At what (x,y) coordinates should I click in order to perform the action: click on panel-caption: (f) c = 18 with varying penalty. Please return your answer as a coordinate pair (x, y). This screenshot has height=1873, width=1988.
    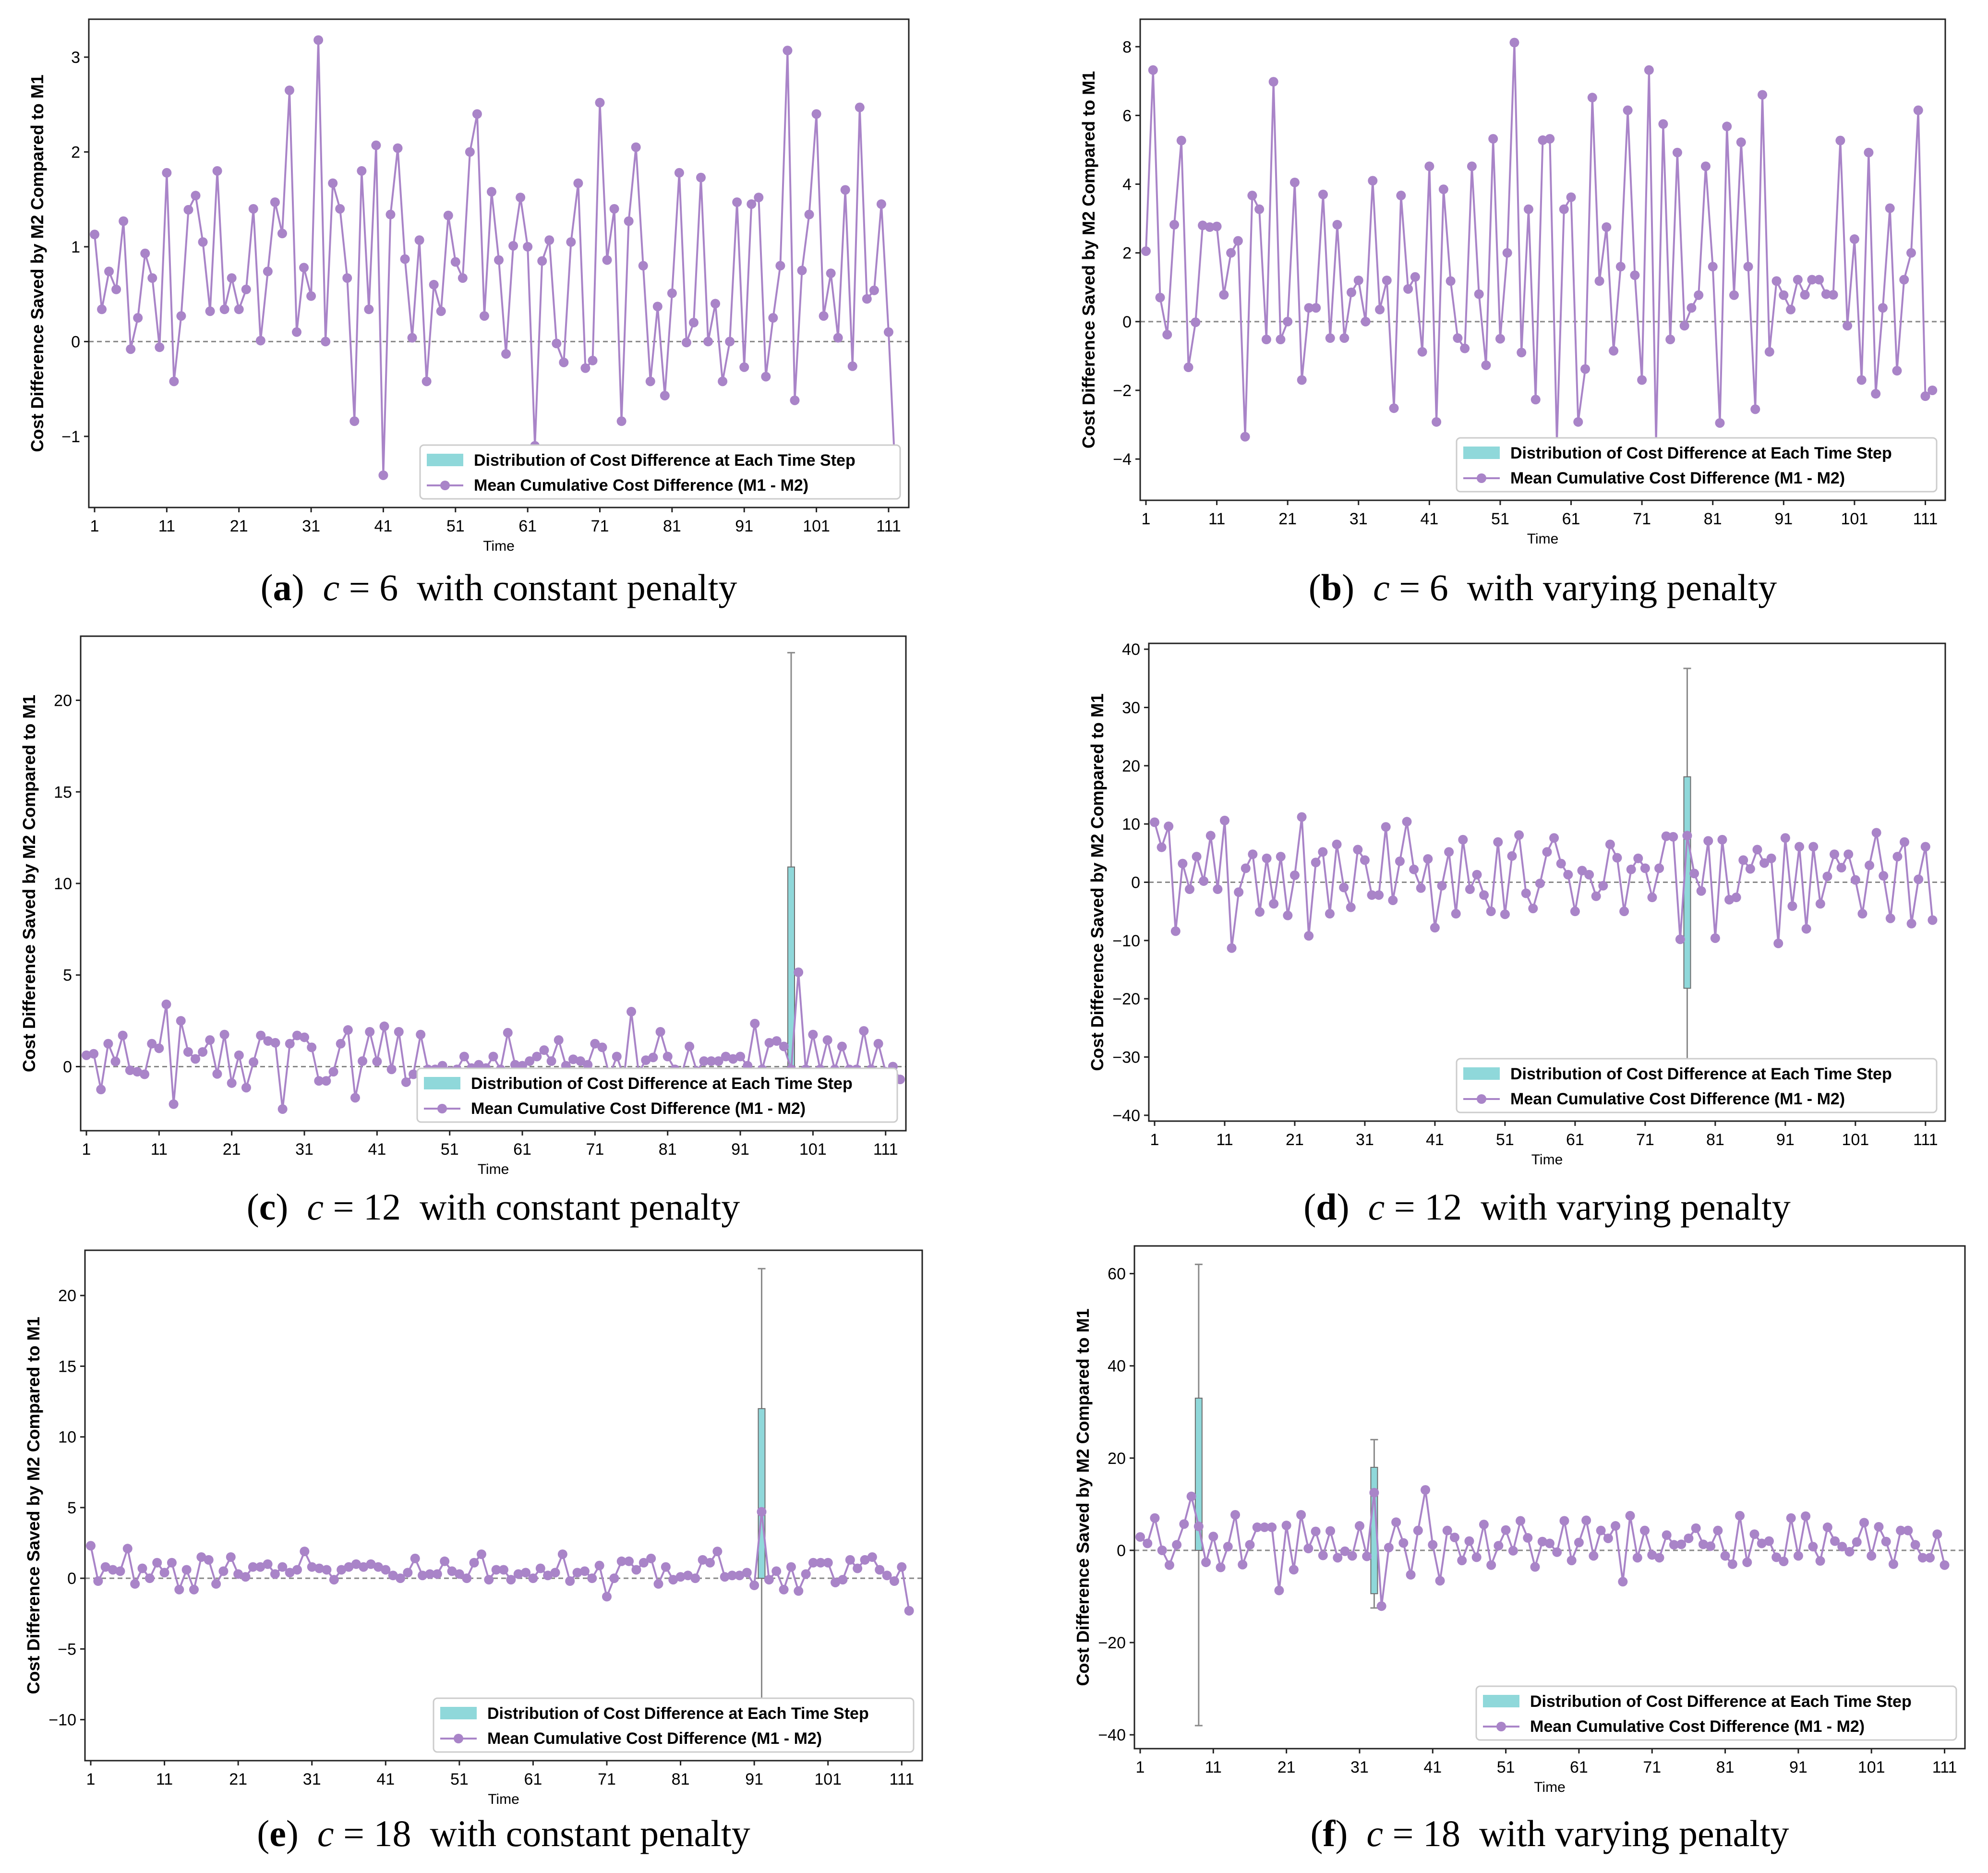
    Looking at the image, I should click on (1549, 1833).